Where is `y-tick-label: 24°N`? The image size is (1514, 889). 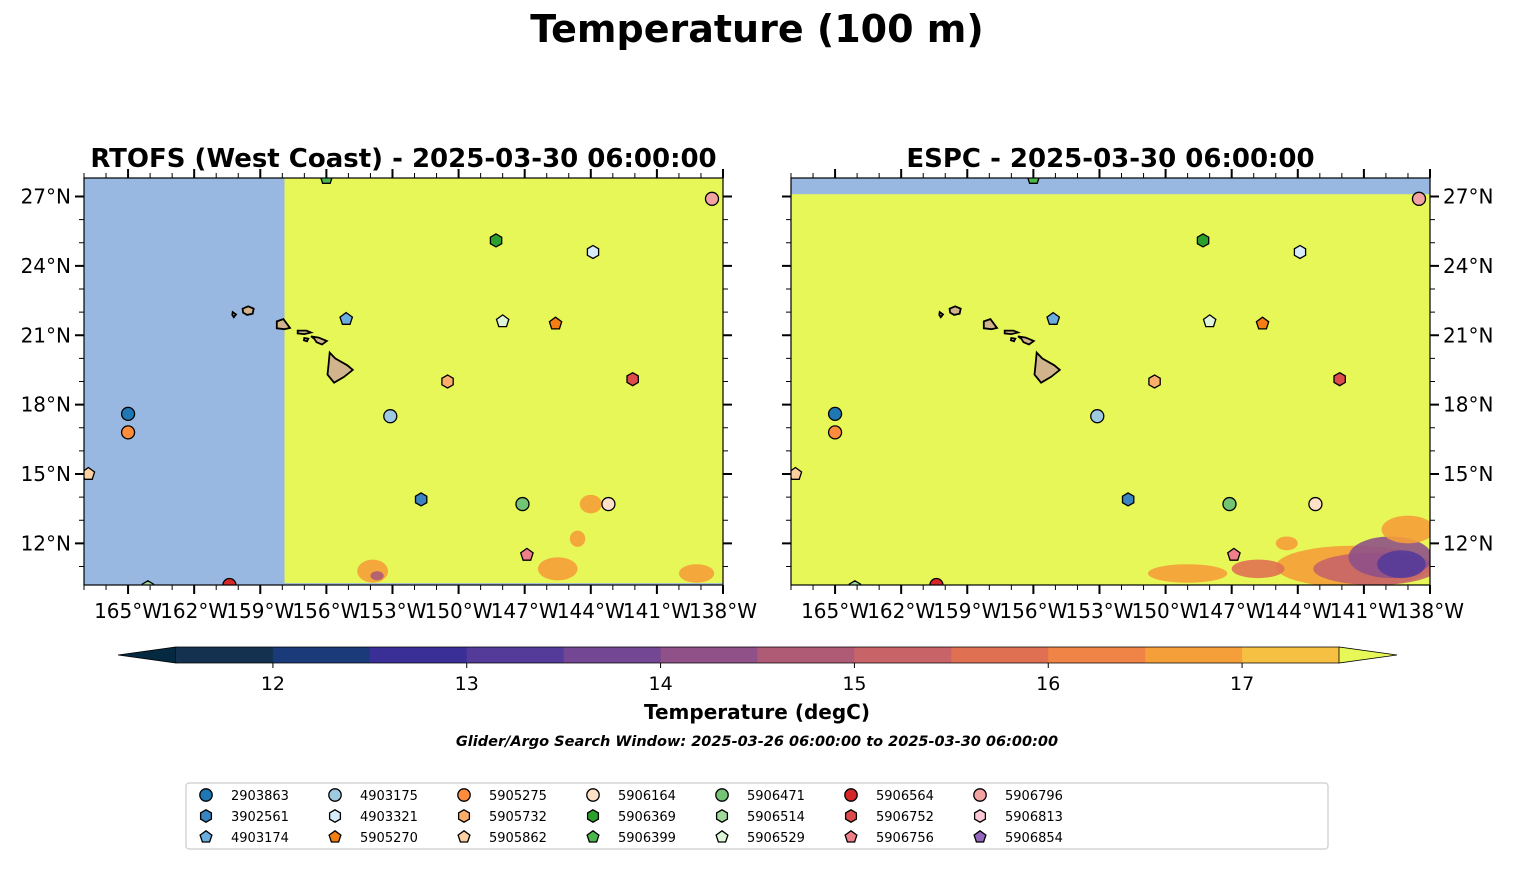
y-tick-label: 24°N is located at coordinates (46, 266).